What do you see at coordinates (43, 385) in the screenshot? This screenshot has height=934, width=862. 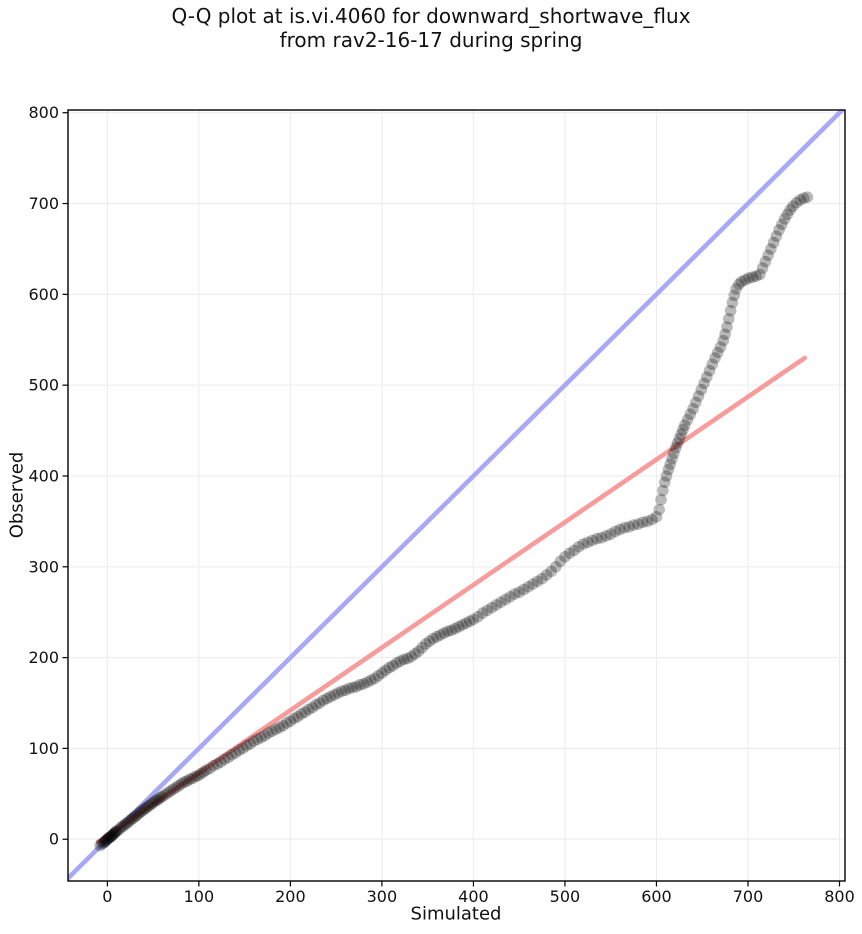 I see `y-tick-label: 500` at bounding box center [43, 385].